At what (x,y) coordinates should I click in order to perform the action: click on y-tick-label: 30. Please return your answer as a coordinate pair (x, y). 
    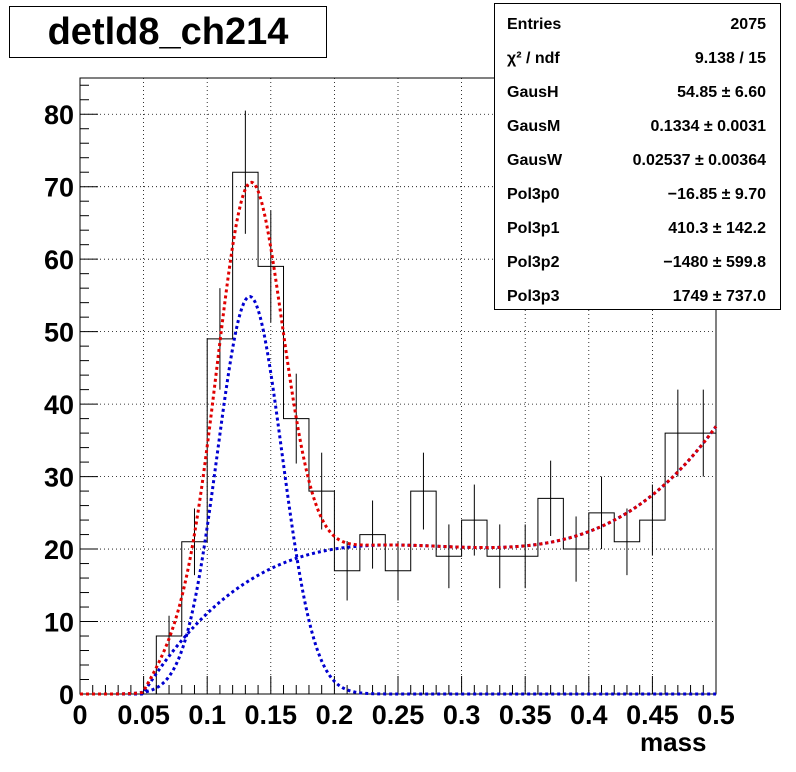
    Looking at the image, I should click on (59, 478).